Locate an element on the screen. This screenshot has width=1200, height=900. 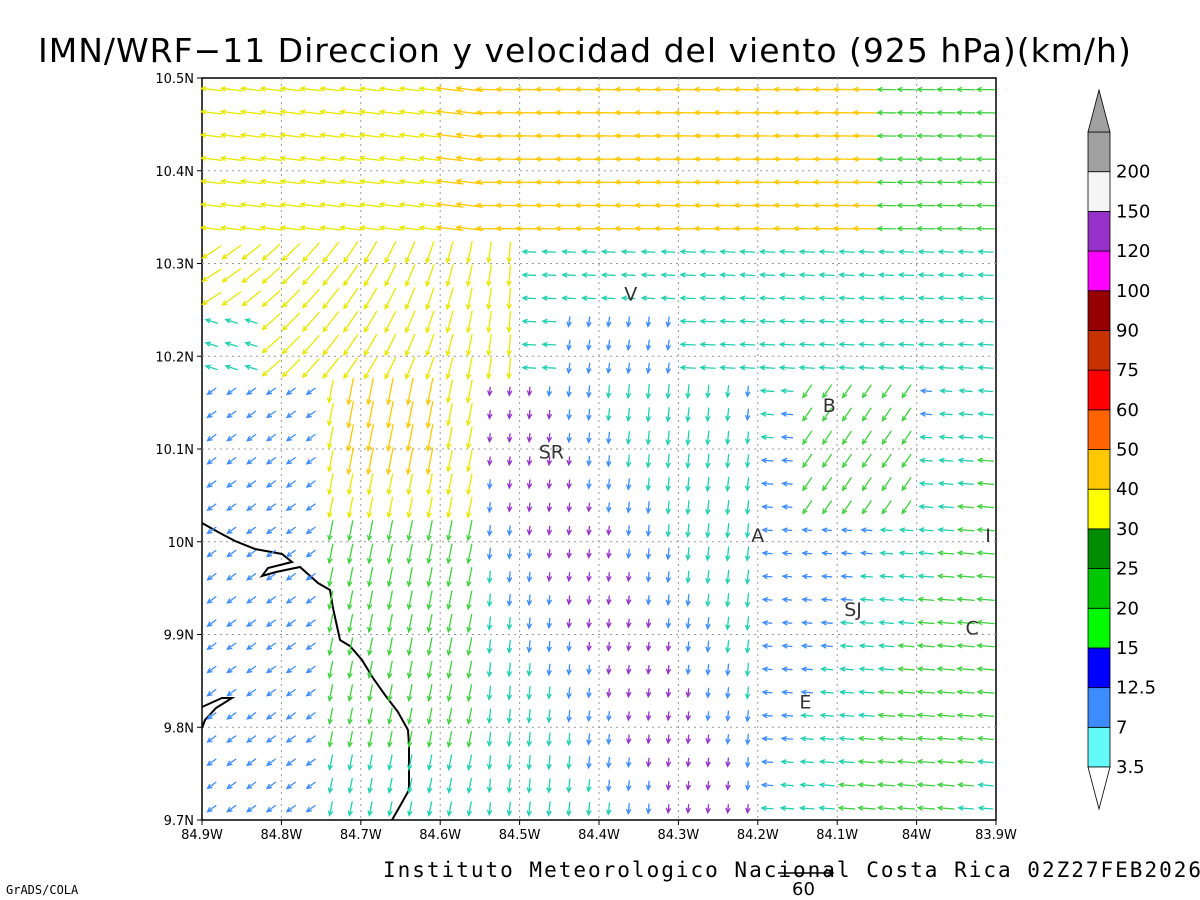
x-tick-label: 84.5W is located at coordinates (520, 835).